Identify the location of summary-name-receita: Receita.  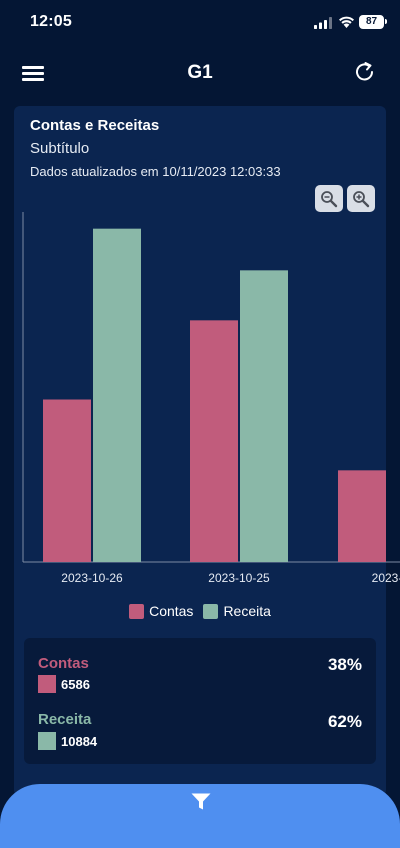
(65, 719).